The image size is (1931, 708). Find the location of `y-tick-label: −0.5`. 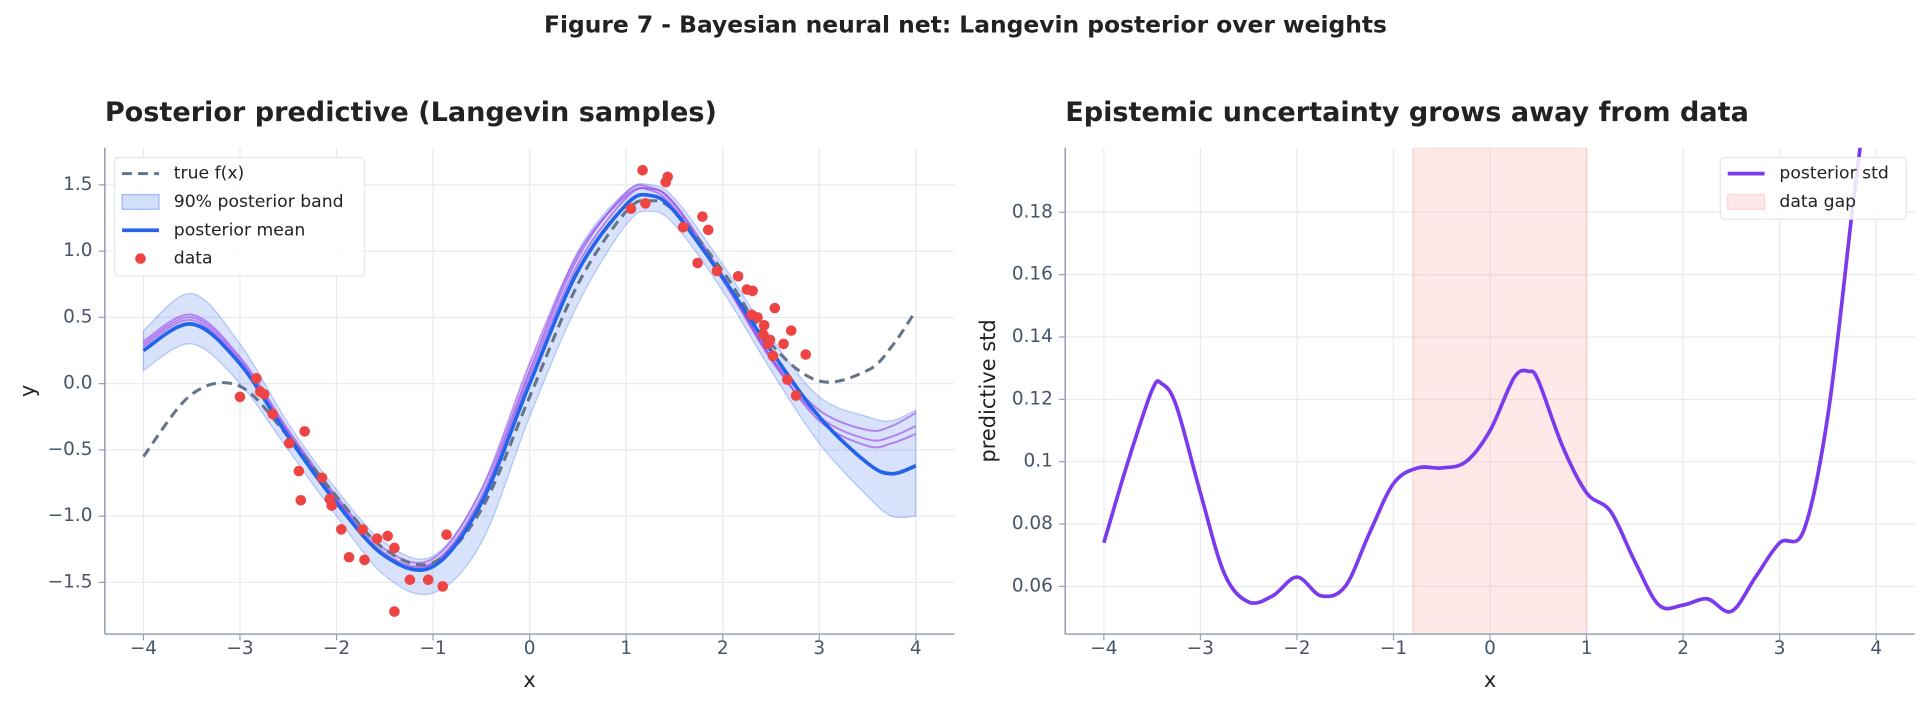

y-tick-label: −0.5 is located at coordinates (70, 449).